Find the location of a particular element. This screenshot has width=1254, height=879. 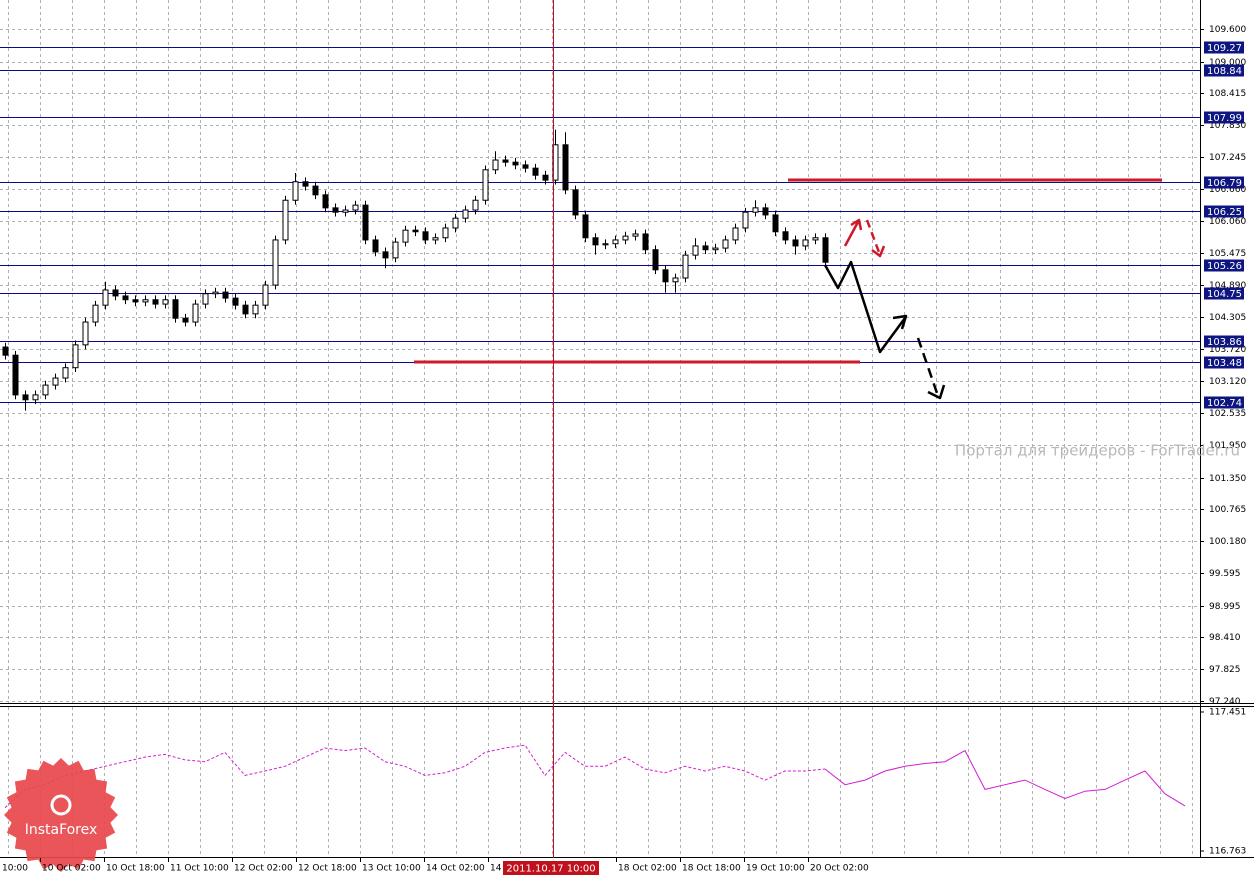

level-label: 103.86 is located at coordinates (1224, 342).